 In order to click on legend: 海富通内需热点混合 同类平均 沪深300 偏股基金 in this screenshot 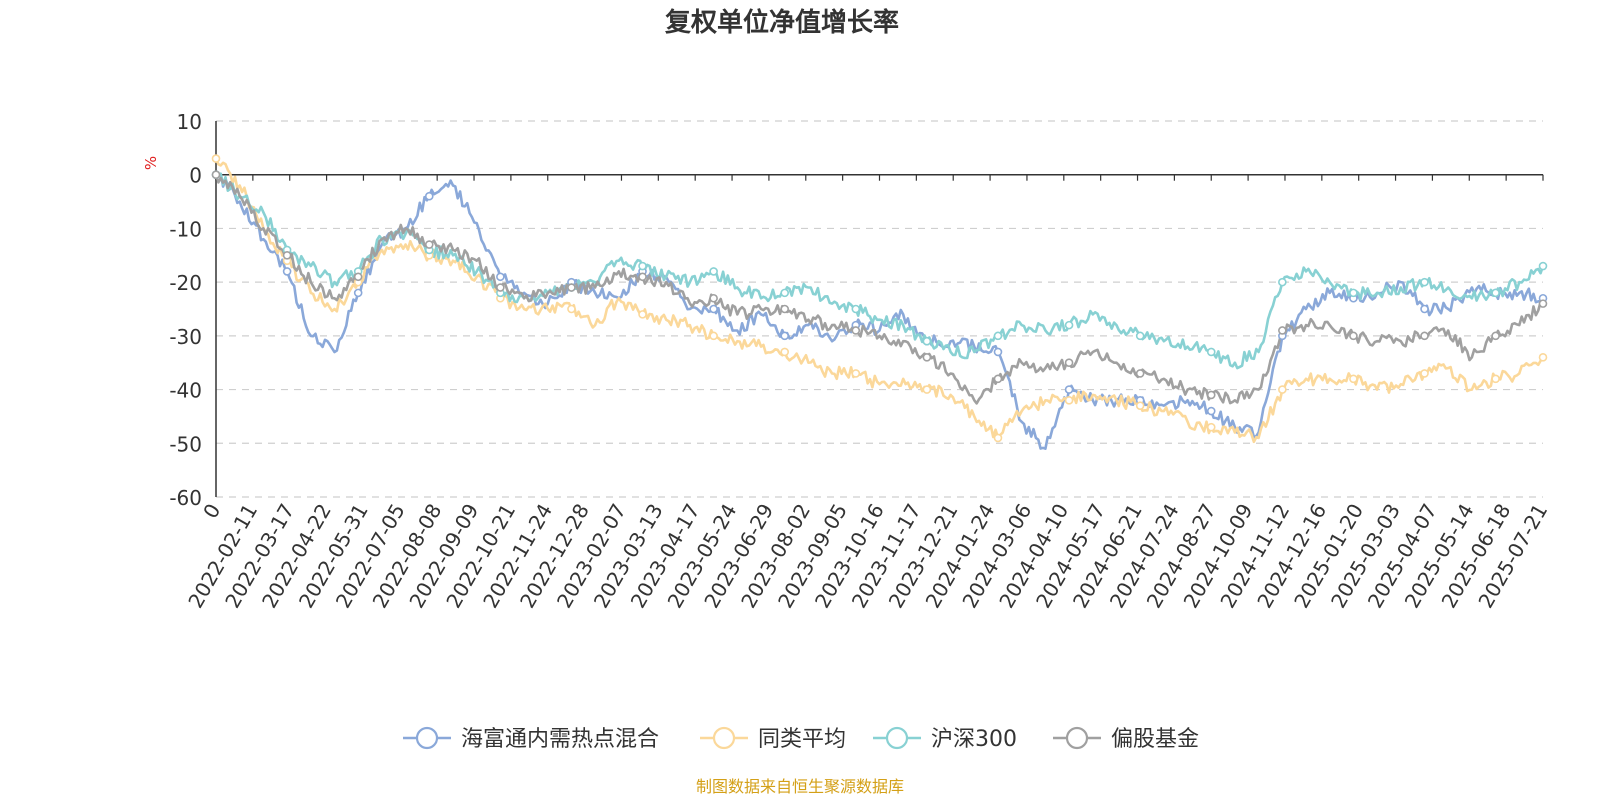, I will do `click(801, 739)`.